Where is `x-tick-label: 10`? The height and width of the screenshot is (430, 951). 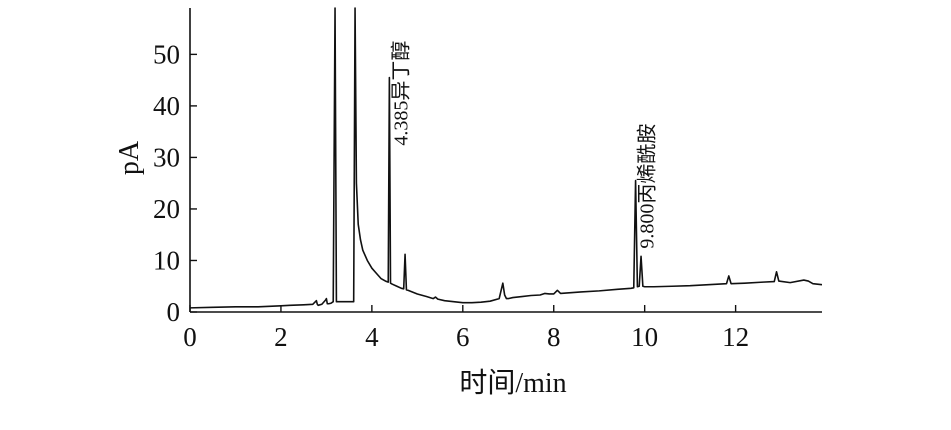
x-tick-label: 10 is located at coordinates (644, 337).